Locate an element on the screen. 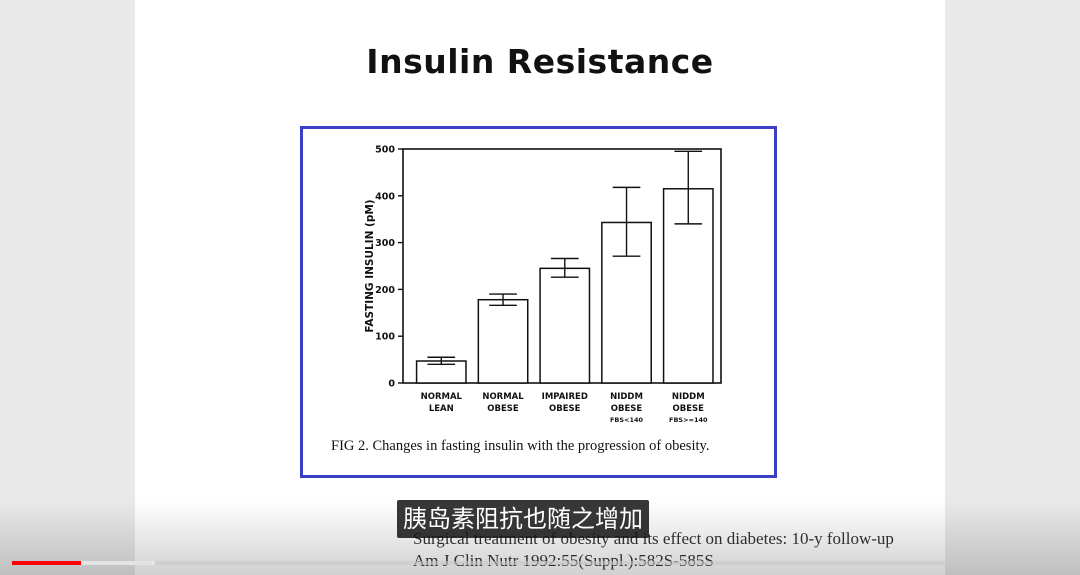 The height and width of the screenshot is (575, 1080). category-label-line2: LEAN is located at coordinates (441, 409).